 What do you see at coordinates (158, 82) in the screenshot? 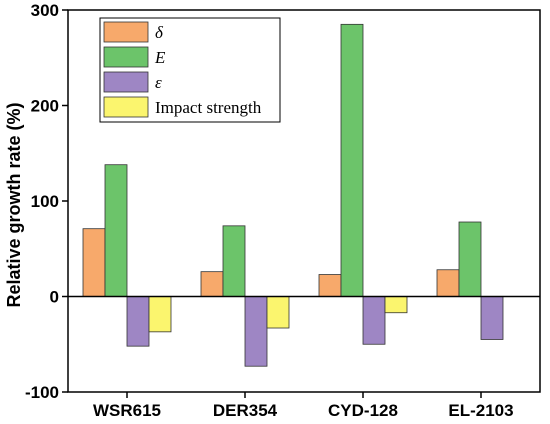
I see `legend-label: ε` at bounding box center [158, 82].